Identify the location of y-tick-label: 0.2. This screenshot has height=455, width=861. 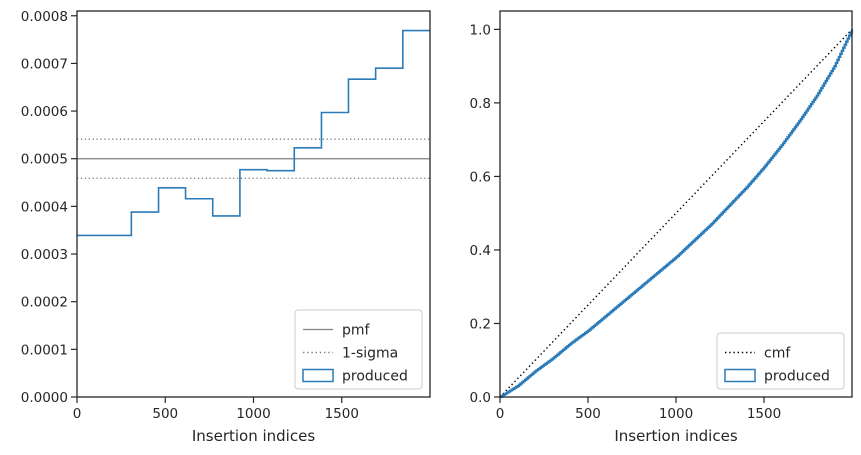
(480, 324).